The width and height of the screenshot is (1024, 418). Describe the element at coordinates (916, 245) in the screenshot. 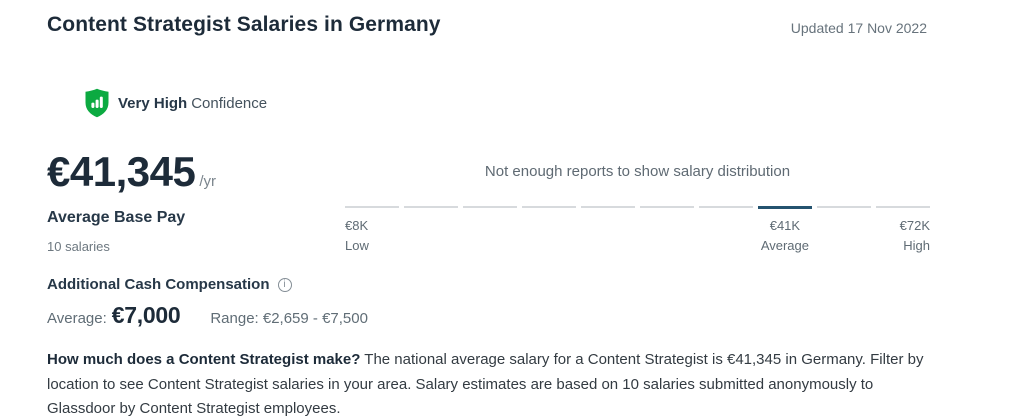

I see `high-label: High` at that location.